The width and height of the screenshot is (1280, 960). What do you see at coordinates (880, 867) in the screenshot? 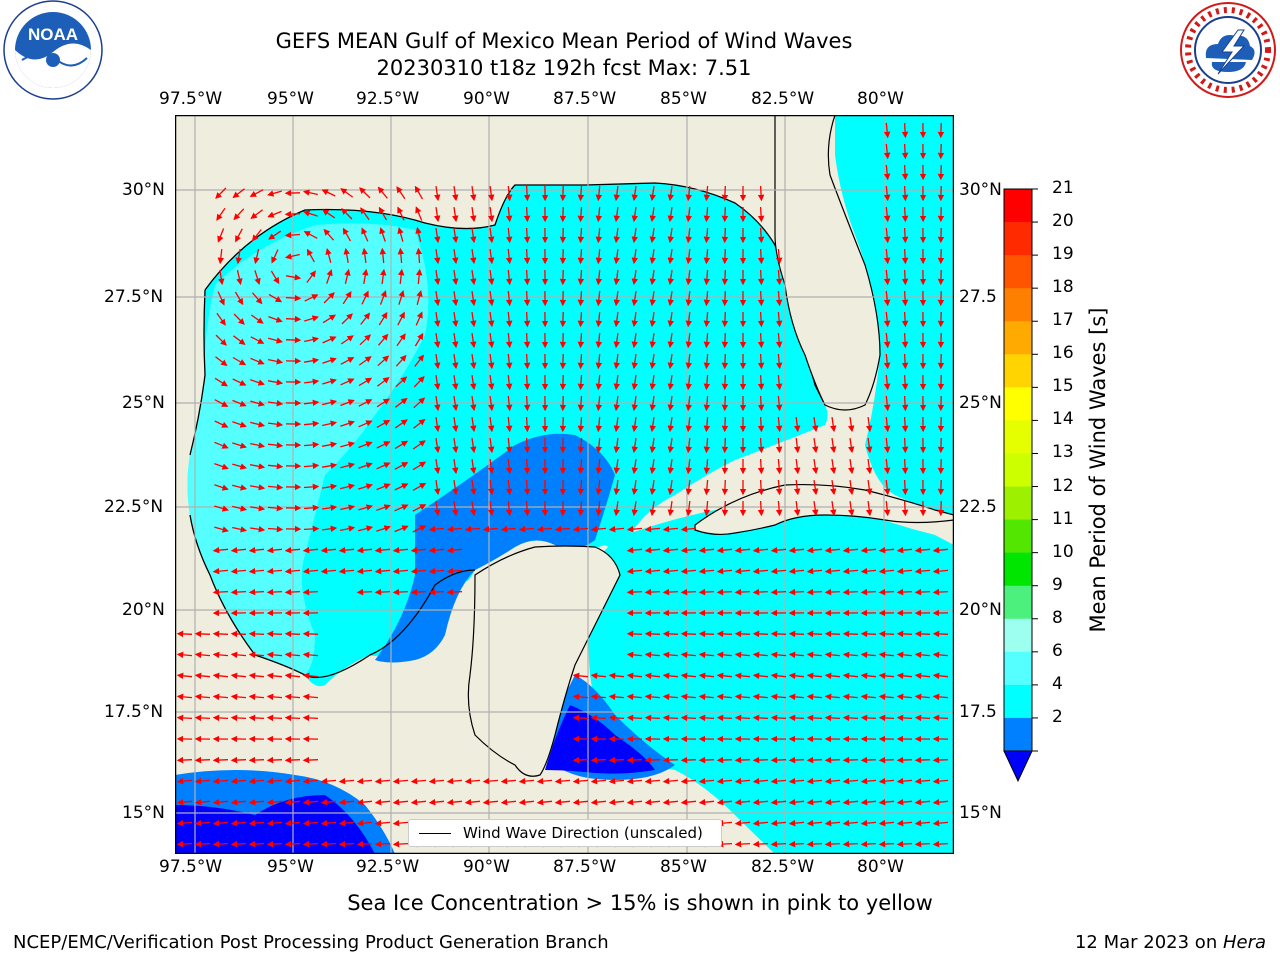
I see `x-tick-bottom: 80°W` at bounding box center [880, 867].